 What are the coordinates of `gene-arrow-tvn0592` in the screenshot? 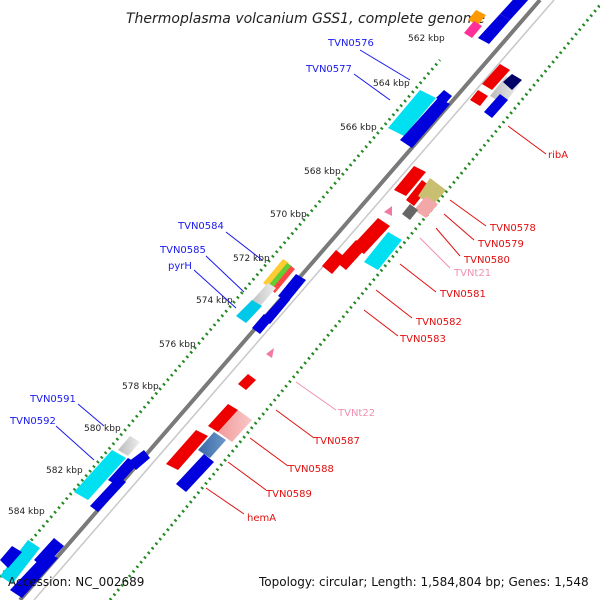 It's located at (100, 475).